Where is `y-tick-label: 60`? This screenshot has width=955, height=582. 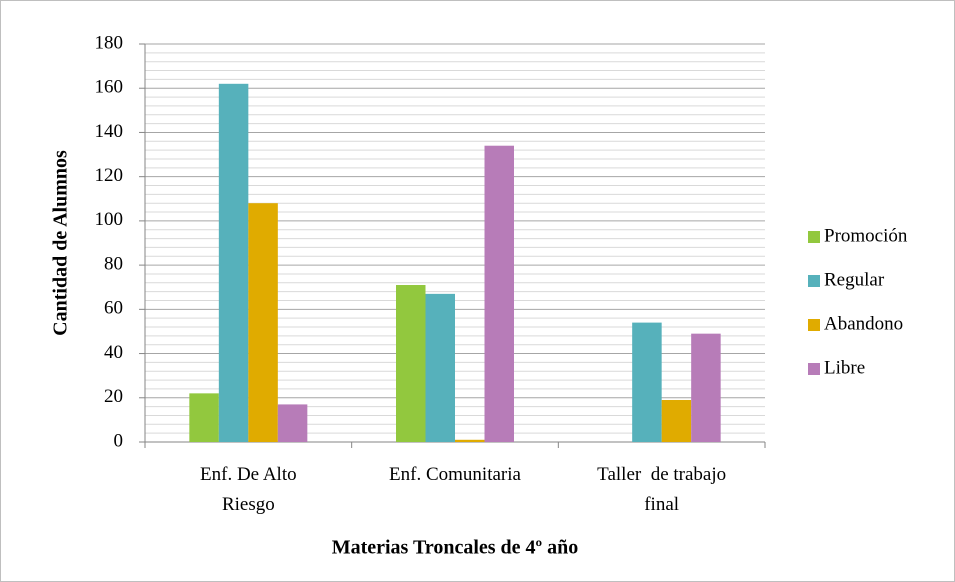 y-tick-label: 60 is located at coordinates (113, 308).